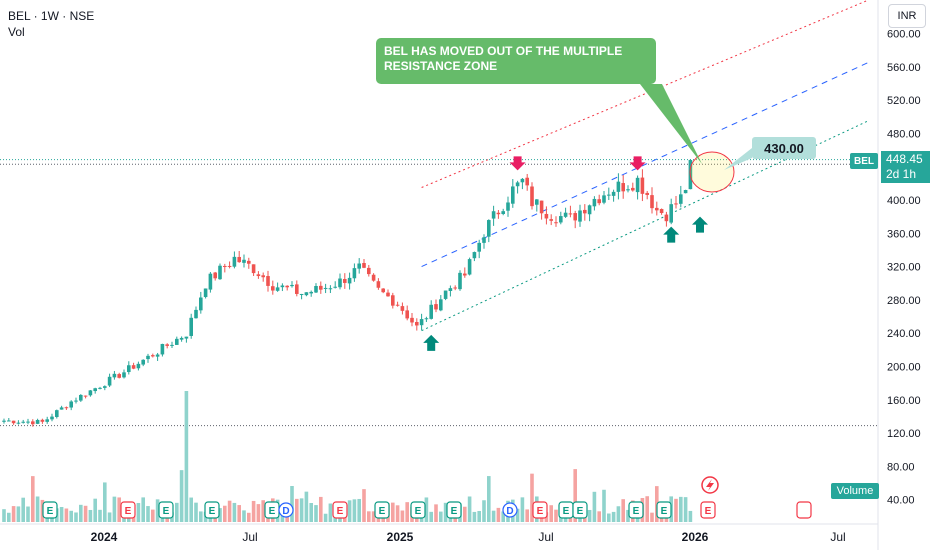 The width and height of the screenshot is (932, 550). Describe the element at coordinates (904, 201) in the screenshot. I see `price-axis-label: 400.00` at that location.